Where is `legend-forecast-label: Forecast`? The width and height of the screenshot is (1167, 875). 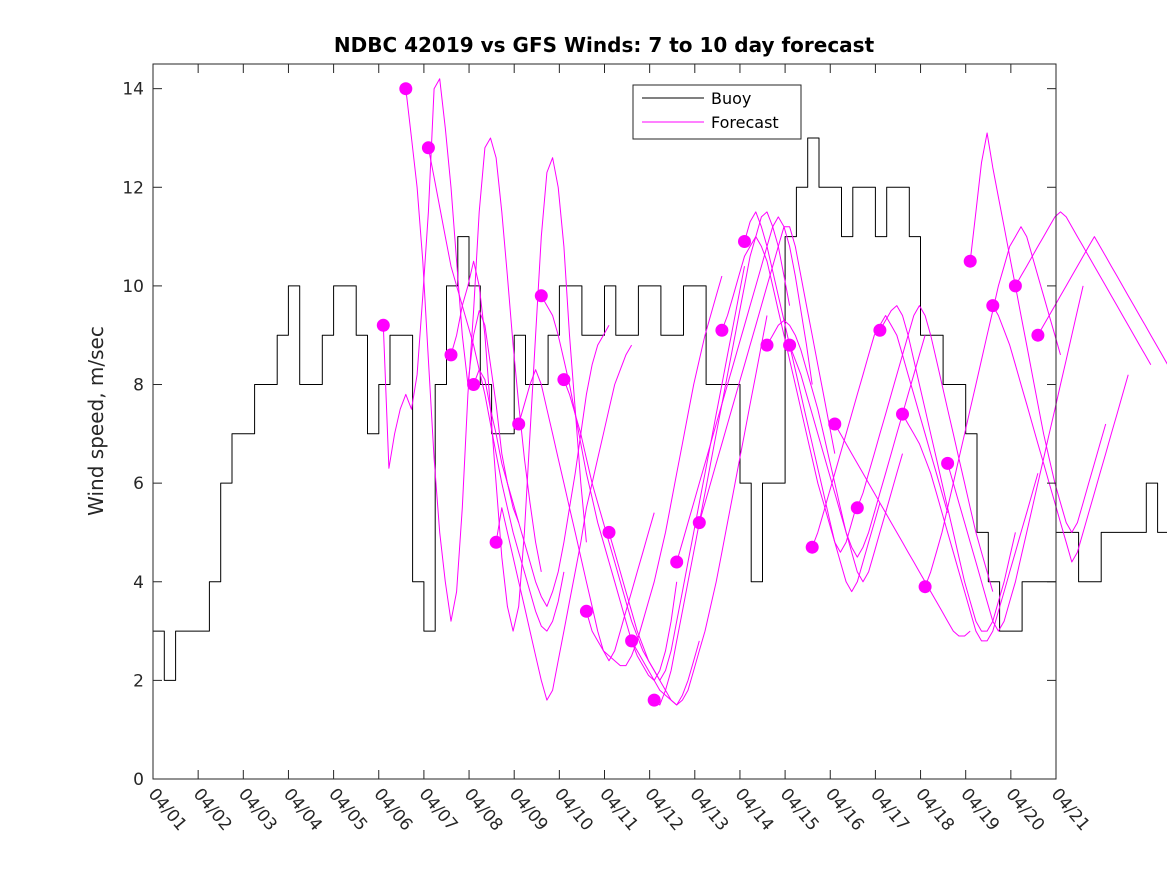 legend-forecast-label: Forecast is located at coordinates (745, 122).